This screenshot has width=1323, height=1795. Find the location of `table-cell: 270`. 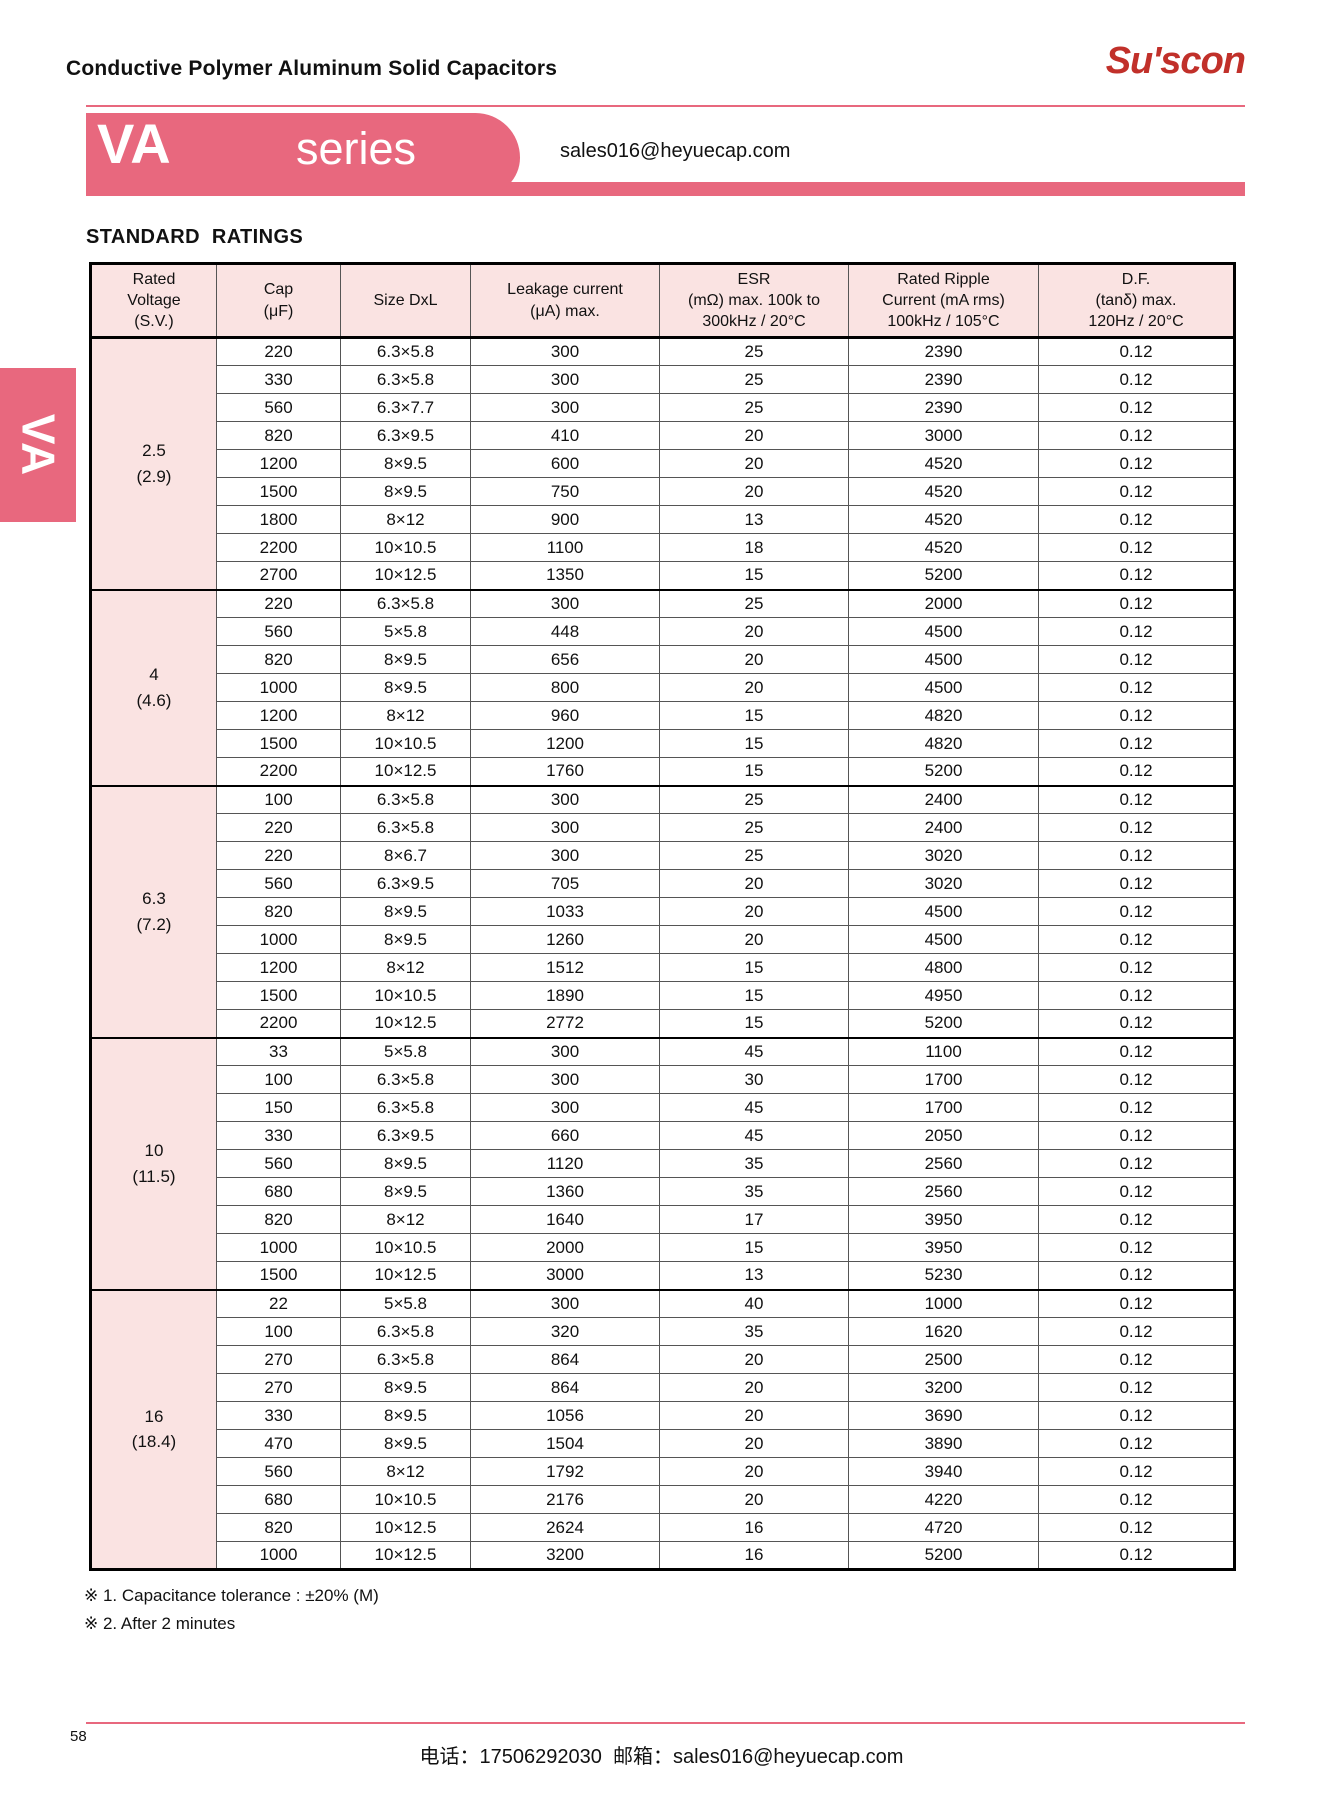

table-cell: 270 is located at coordinates (278, 1359).